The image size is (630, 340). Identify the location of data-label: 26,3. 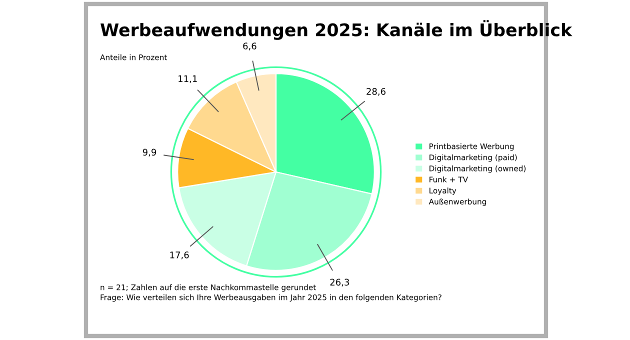
(339, 282).